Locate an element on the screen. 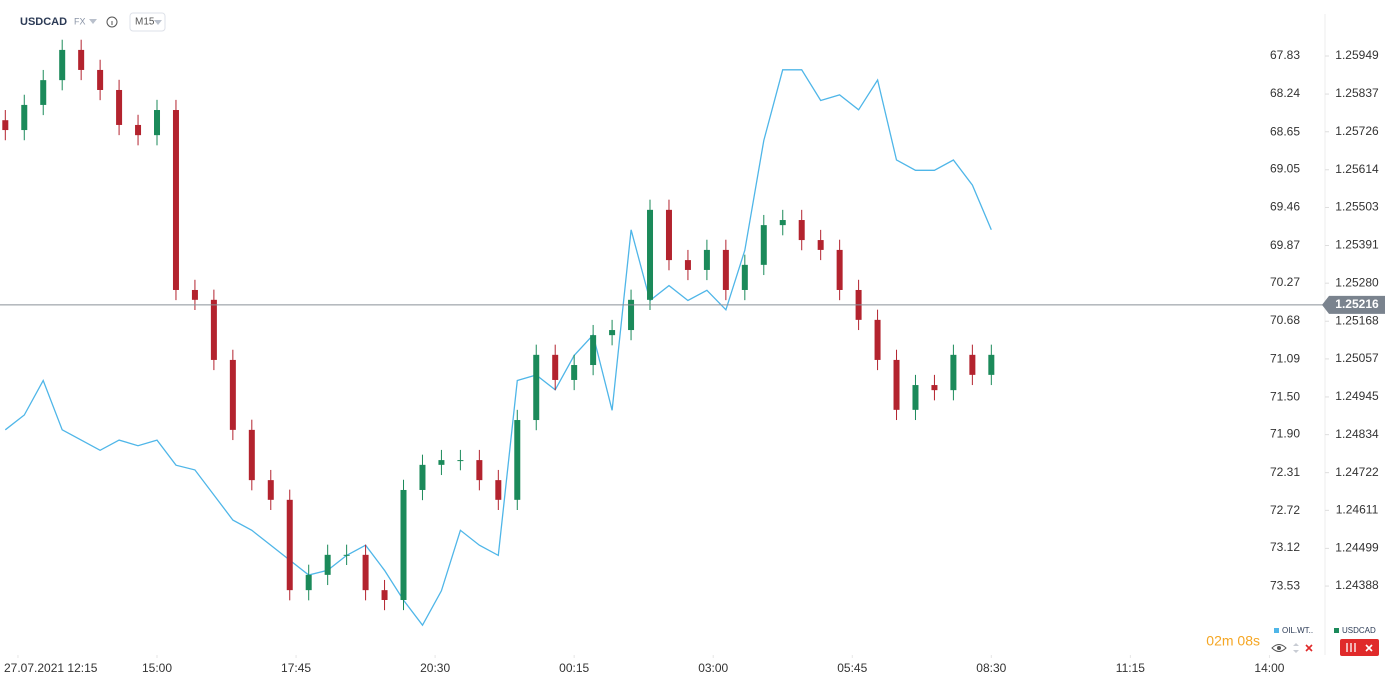 Image resolution: width=1395 pixels, height=687 pixels. legend-label: USDCAD is located at coordinates (1359, 630).